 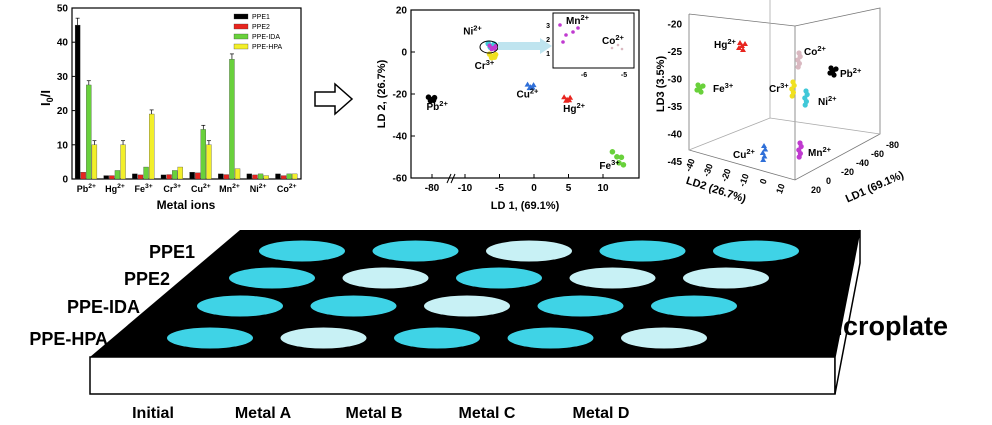 I want to click on well-ppe-hpa-metal-d, so click(x=664, y=338).